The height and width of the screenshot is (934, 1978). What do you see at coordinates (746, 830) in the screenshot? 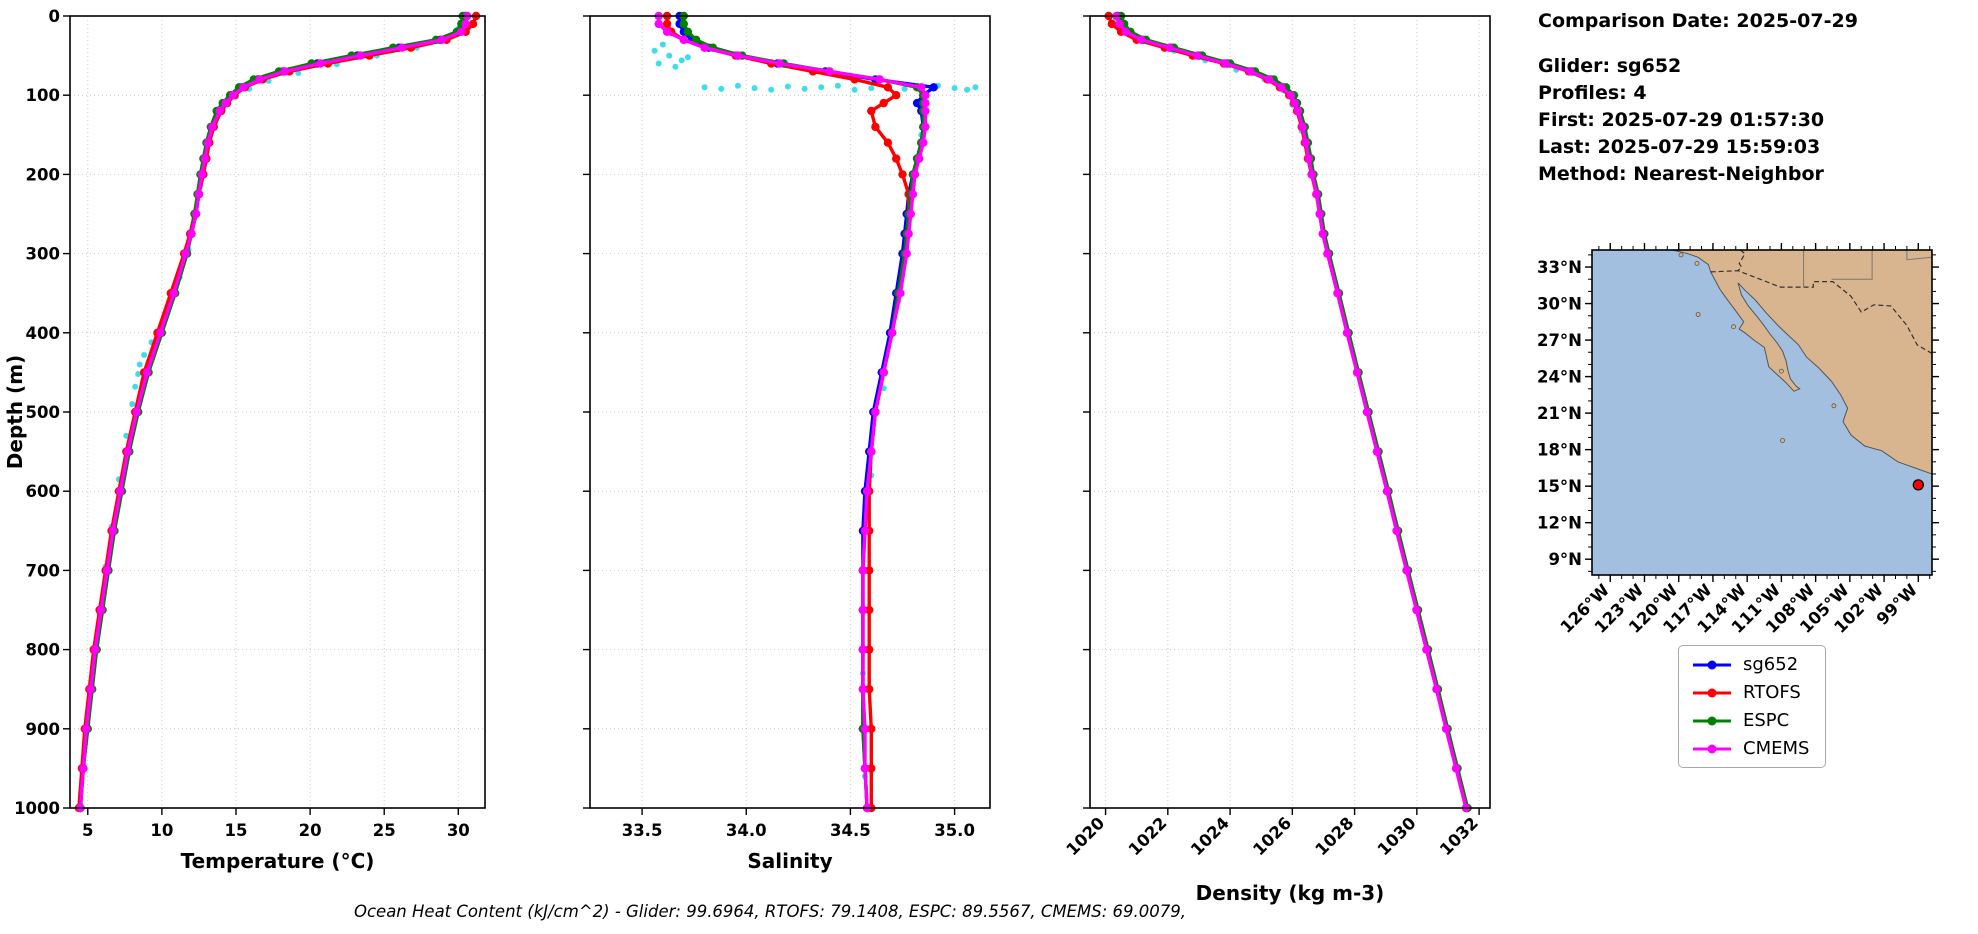
I see `svg-text: 34.0` at bounding box center [746, 830].